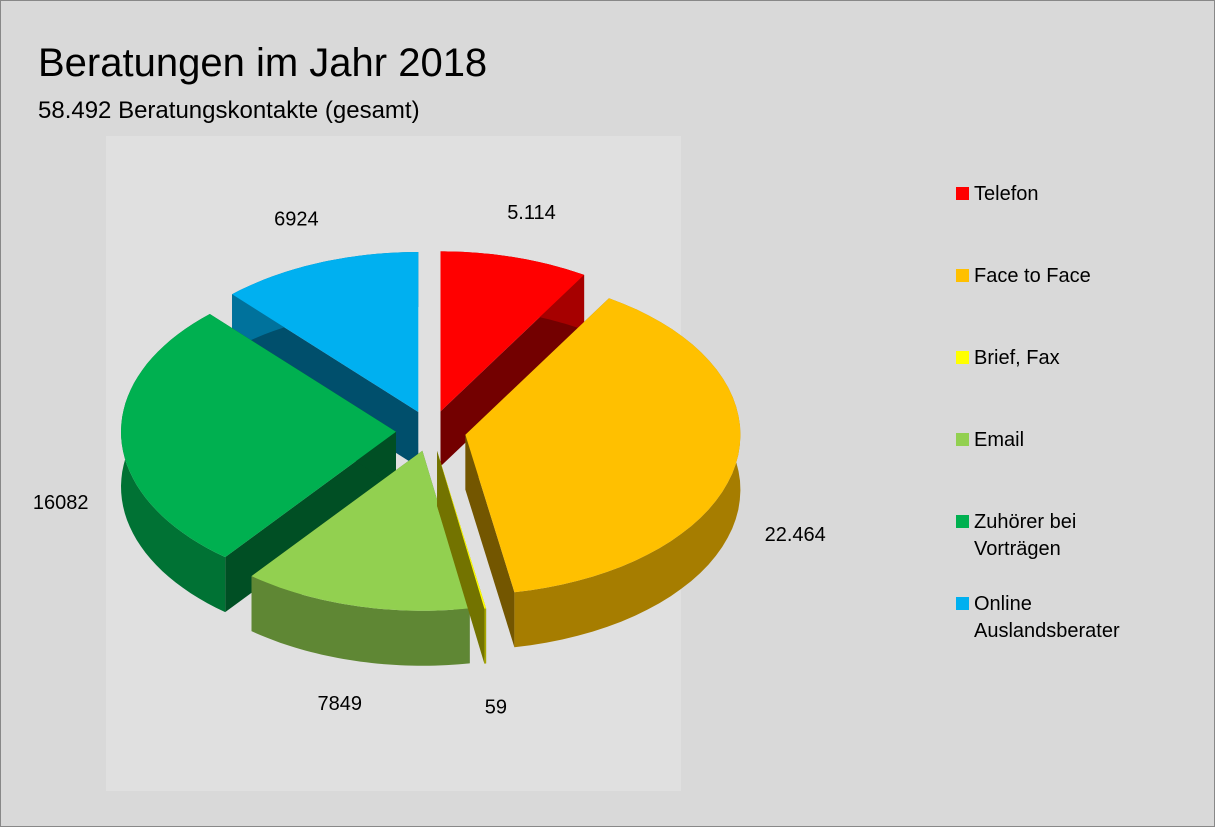 This screenshot has width=1215, height=827. Describe the element at coordinates (1056, 304) in the screenshot. I see `legend-item: Face to Face` at that location.